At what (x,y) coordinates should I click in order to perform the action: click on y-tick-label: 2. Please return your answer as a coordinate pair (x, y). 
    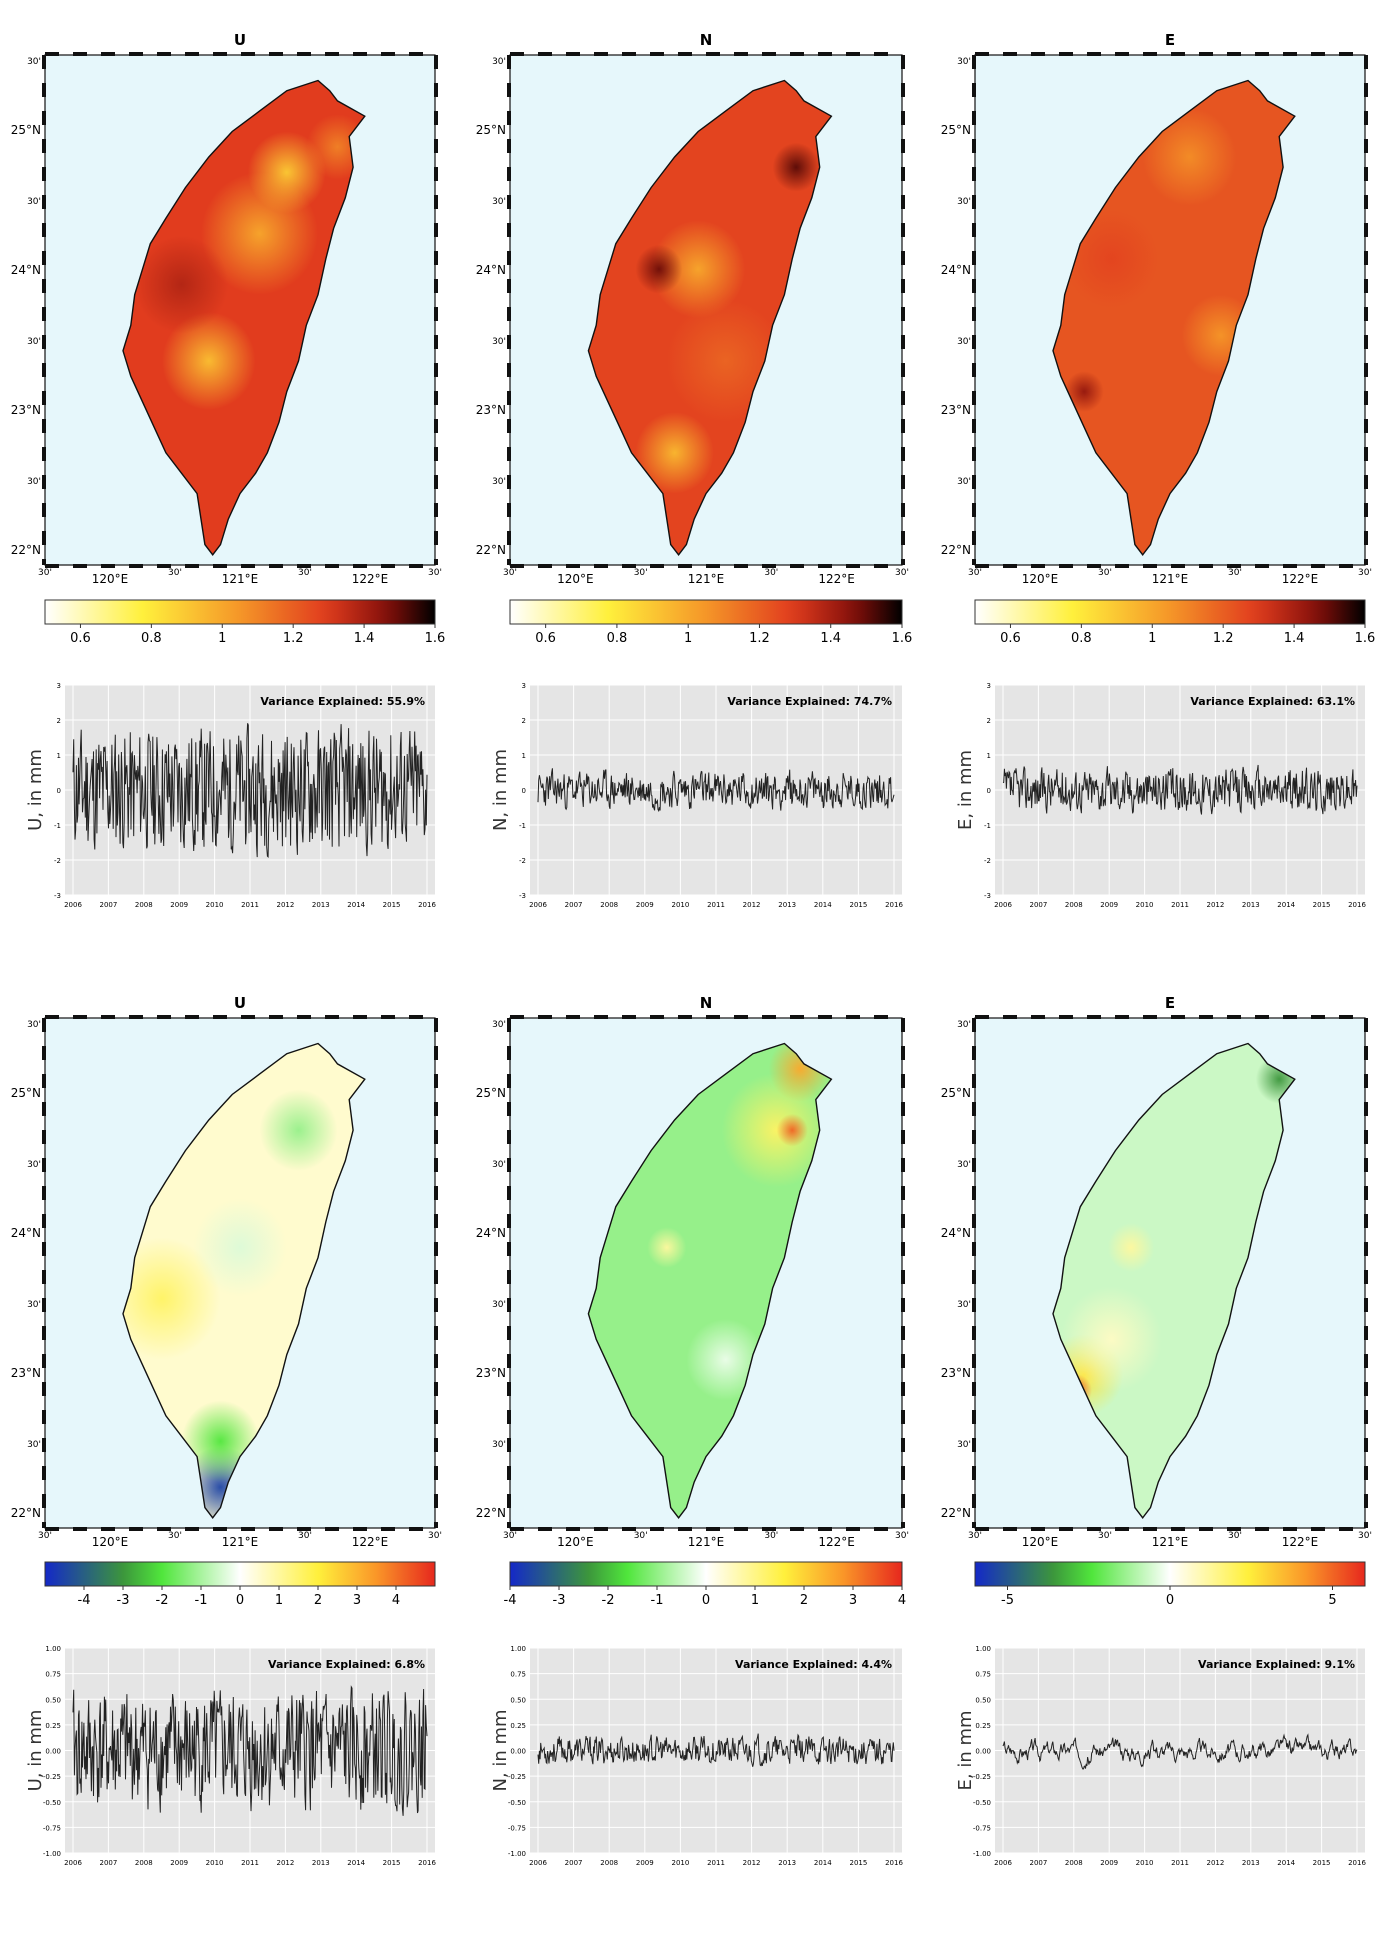
    Looking at the image, I should click on (524, 721).